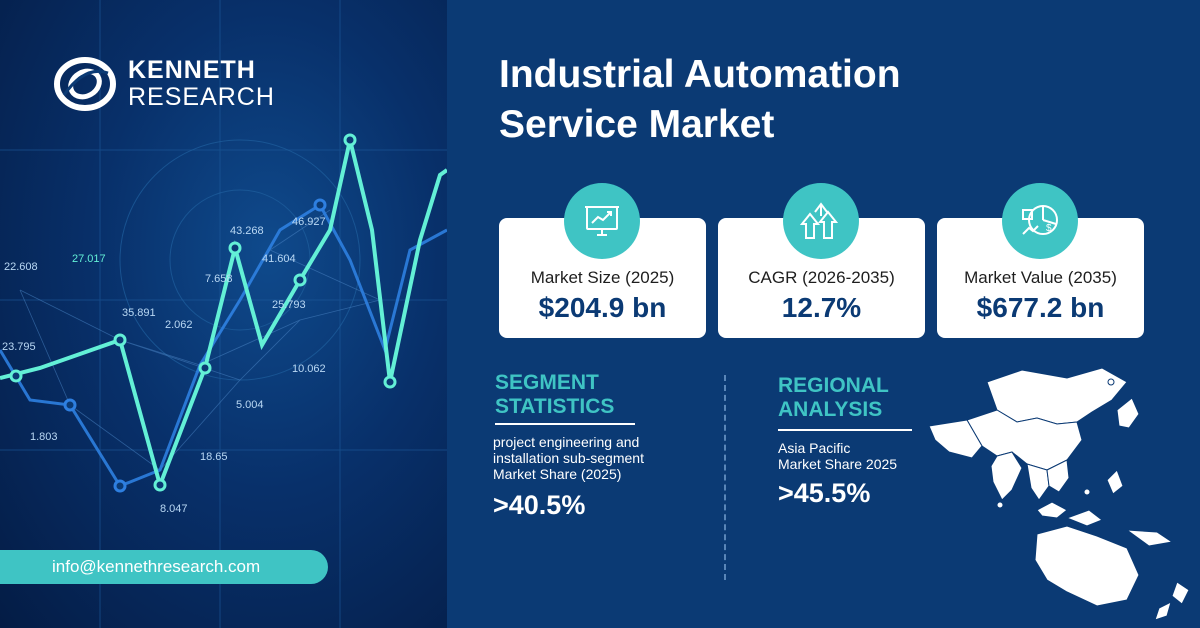 This screenshot has height=628, width=1200. Describe the element at coordinates (1040, 307) in the screenshot. I see `card-value: $677.2 bn` at that location.